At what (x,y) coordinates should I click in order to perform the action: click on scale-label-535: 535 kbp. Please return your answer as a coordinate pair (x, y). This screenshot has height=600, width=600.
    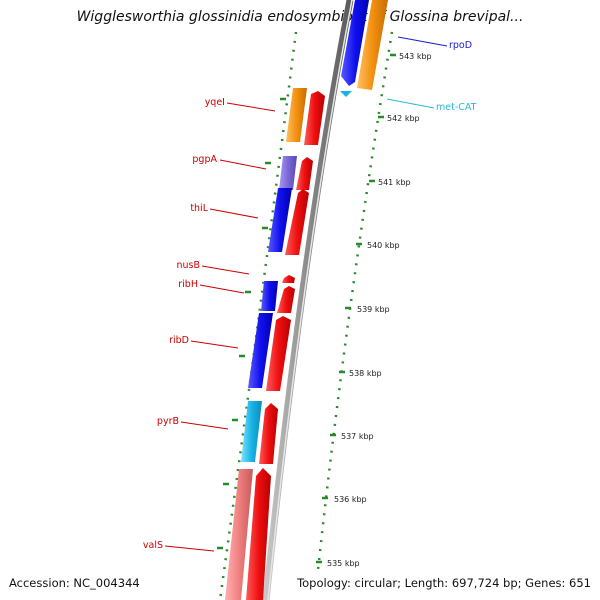
    Looking at the image, I should click on (343, 563).